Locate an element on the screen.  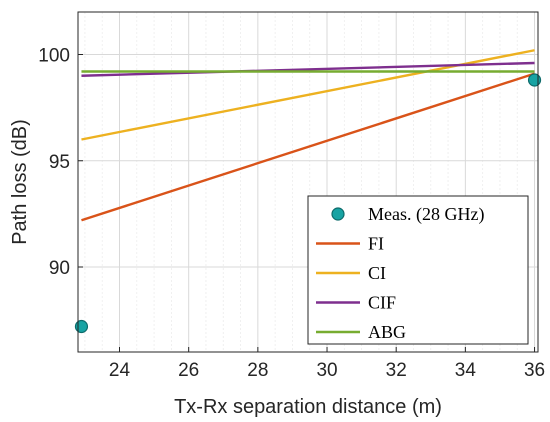
legend-label: CI is located at coordinates (377, 273).